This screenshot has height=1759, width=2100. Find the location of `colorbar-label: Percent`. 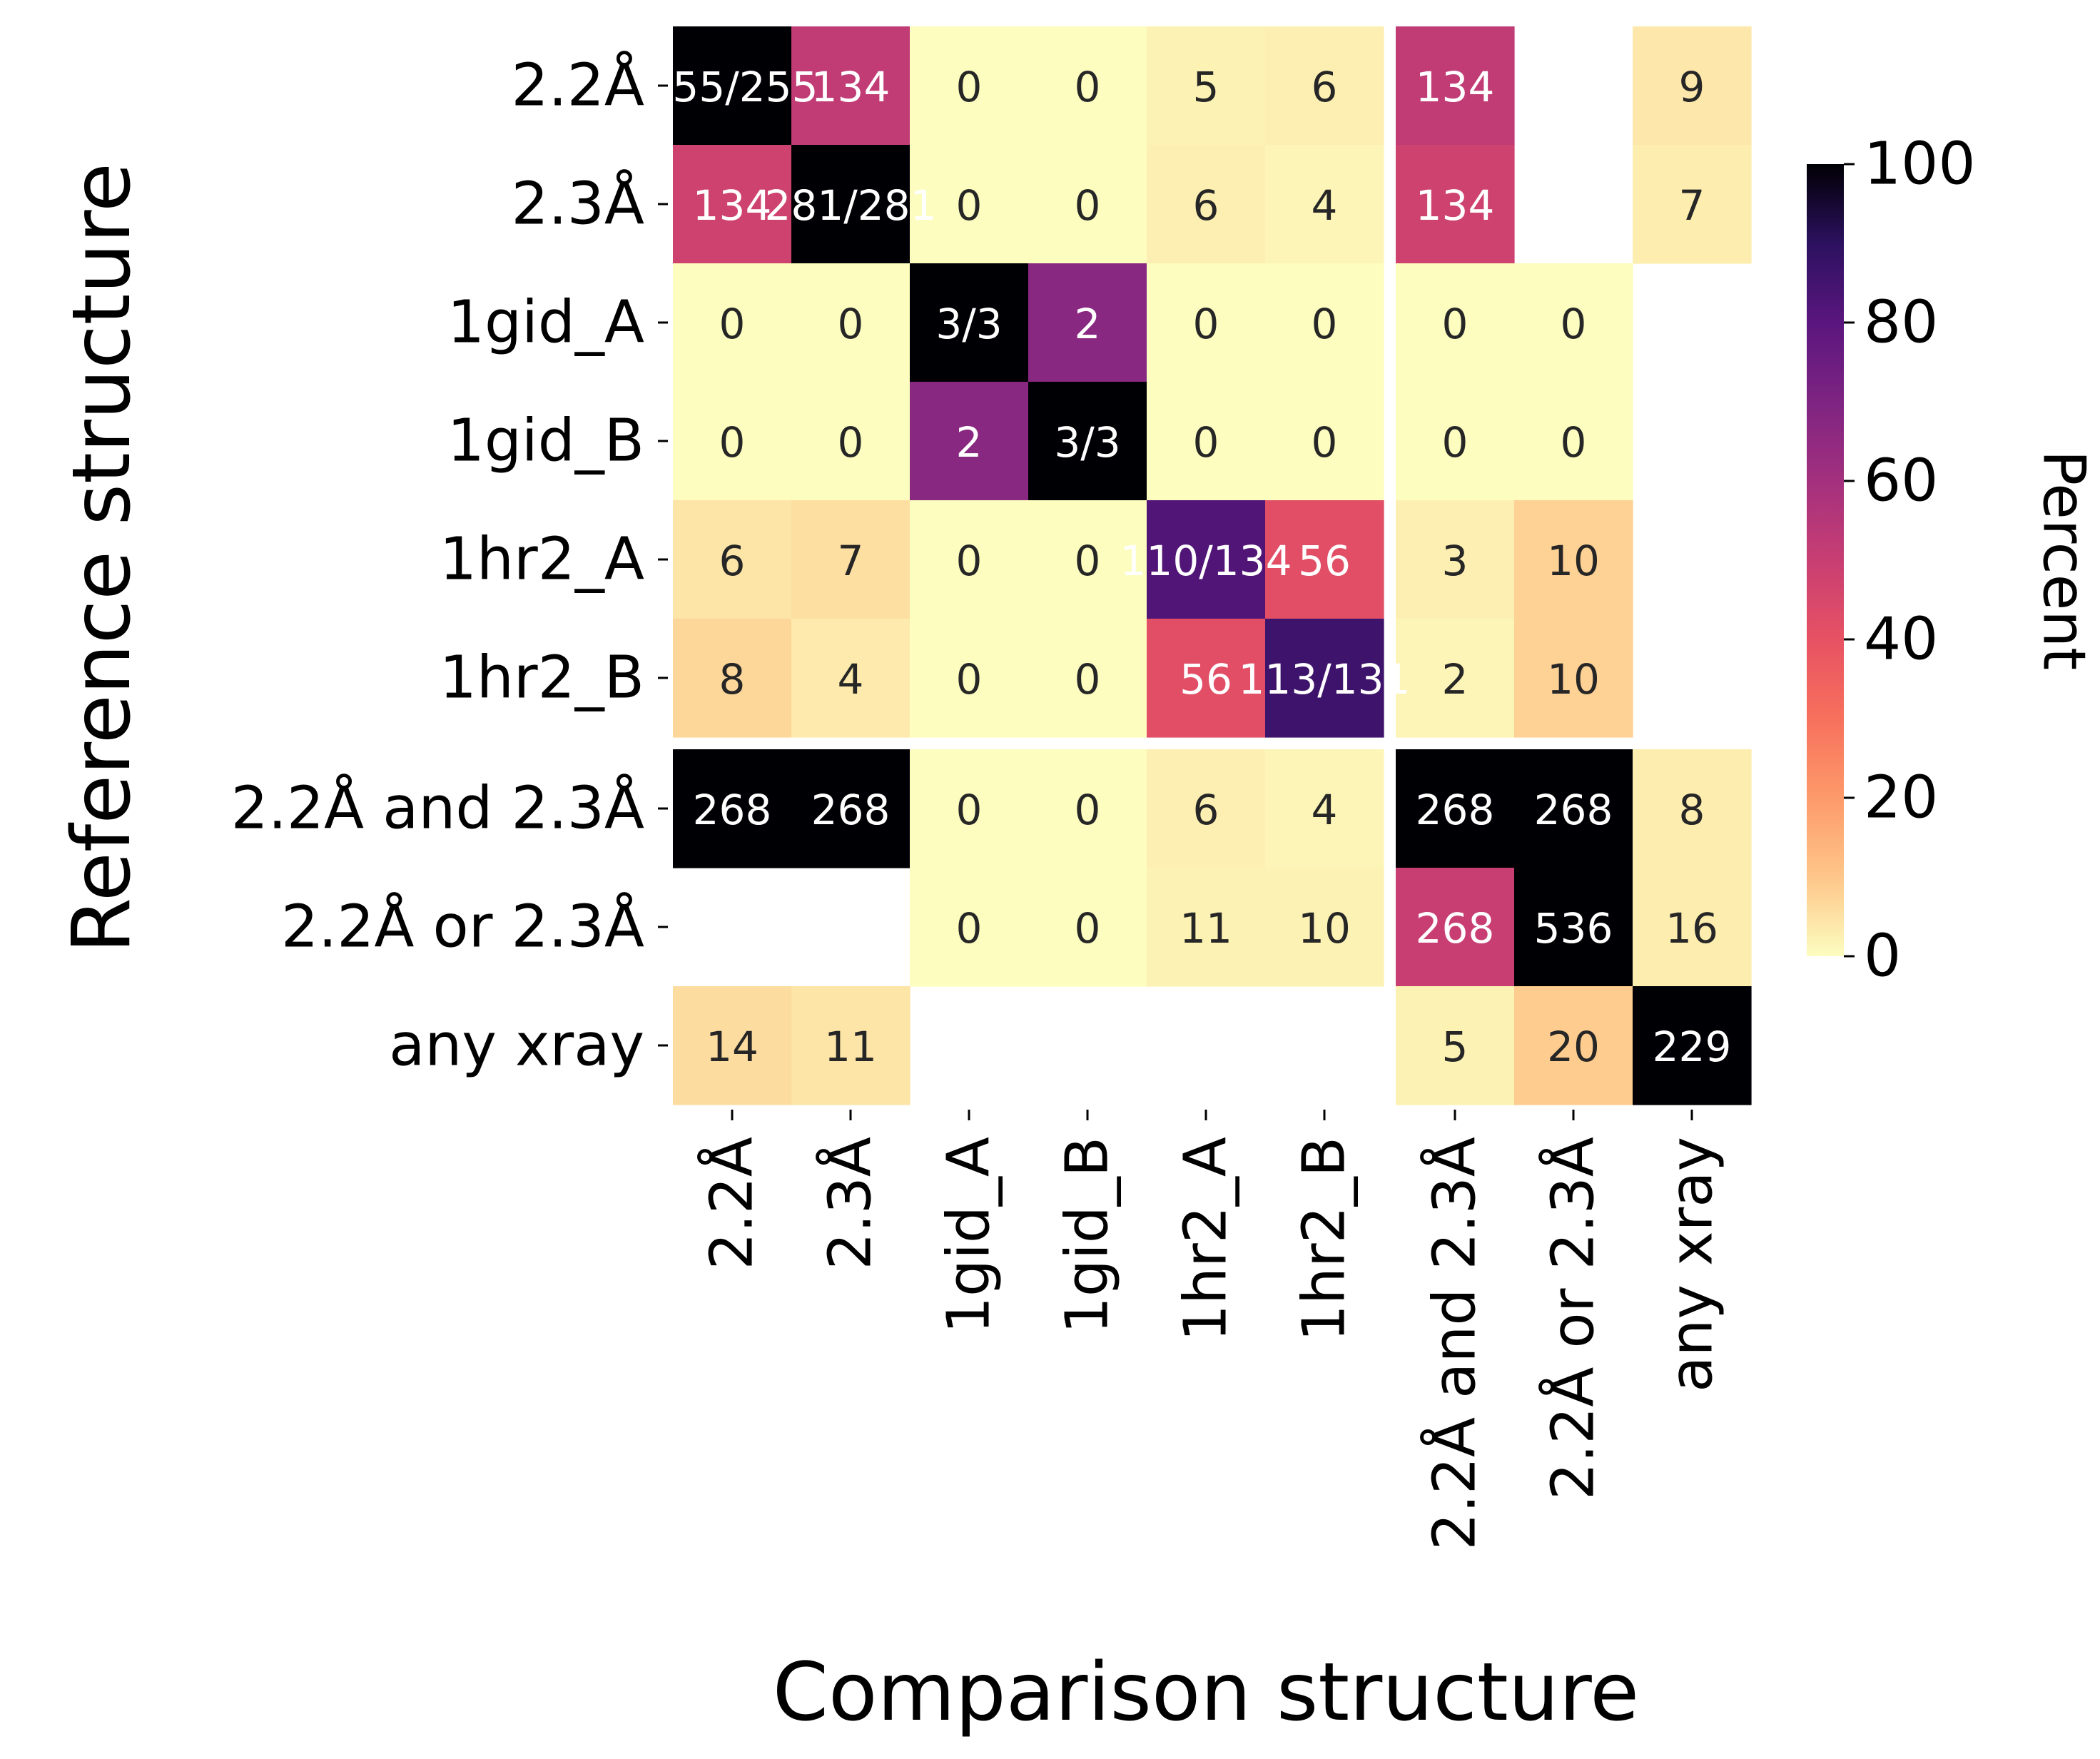

colorbar-label: Percent is located at coordinates (2064, 560).